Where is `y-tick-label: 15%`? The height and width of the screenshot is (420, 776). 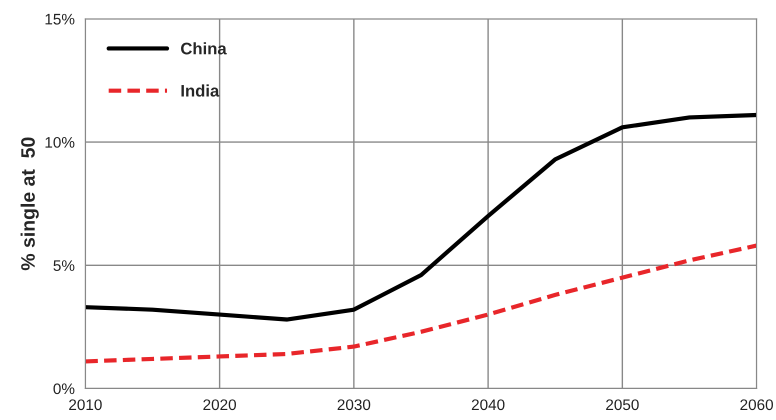 y-tick-label: 15% is located at coordinates (60, 19).